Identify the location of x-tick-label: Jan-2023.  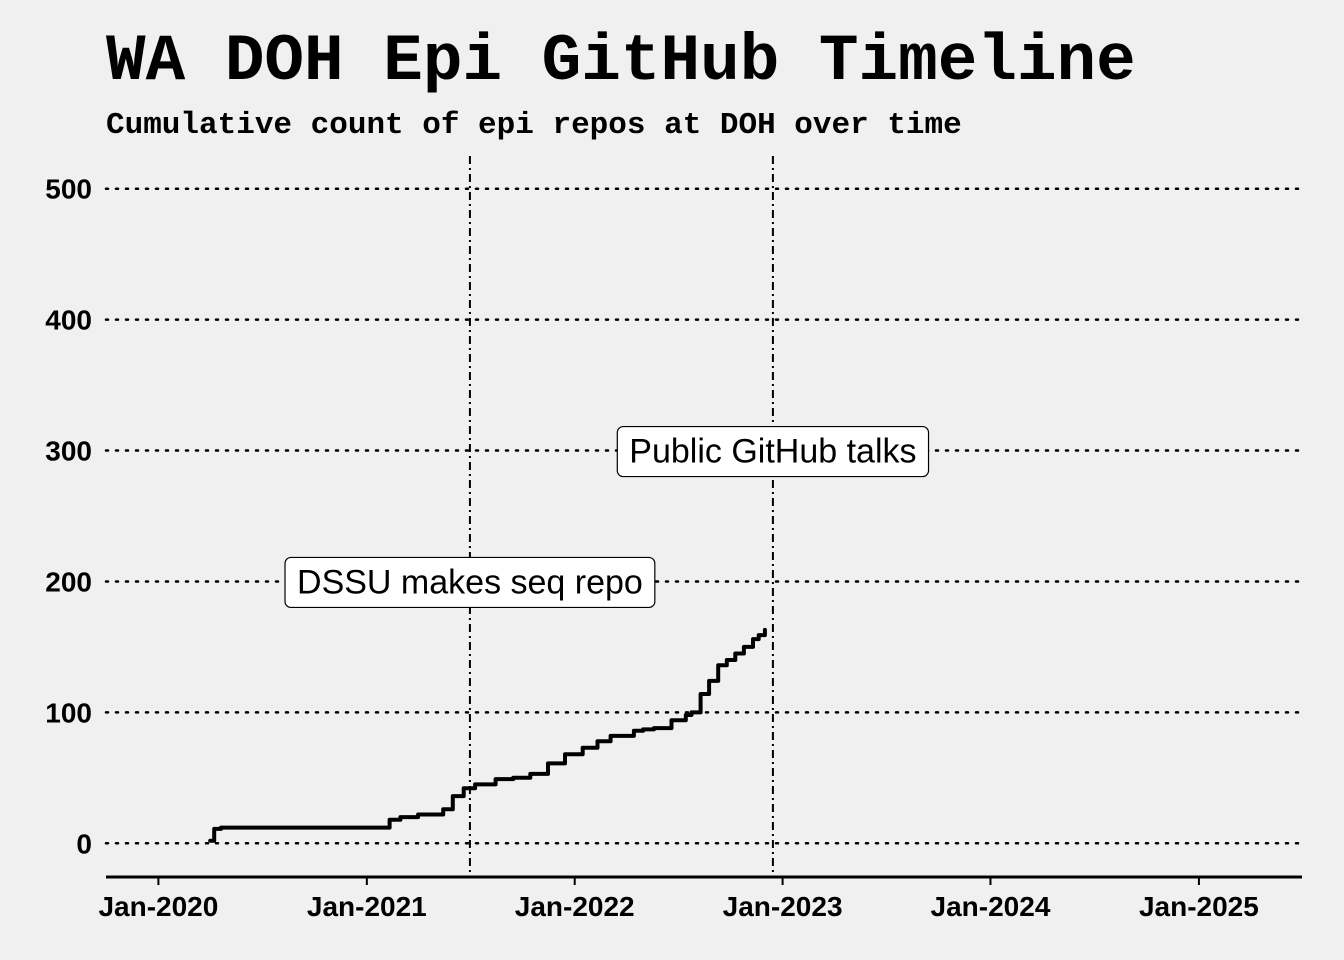
(783, 906).